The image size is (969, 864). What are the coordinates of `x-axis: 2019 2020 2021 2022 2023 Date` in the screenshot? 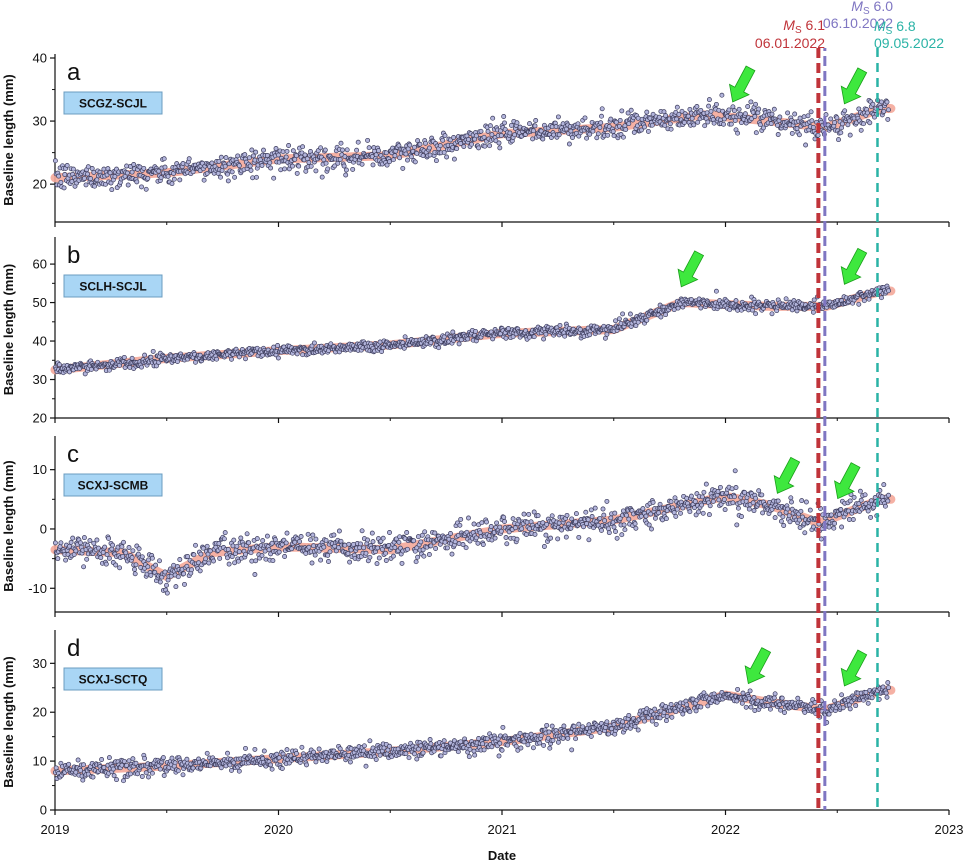 It's located at (502, 842).